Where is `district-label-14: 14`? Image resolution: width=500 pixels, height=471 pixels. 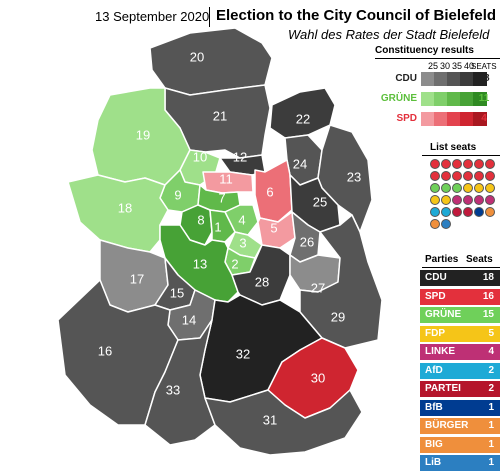 district-label-14: 14 is located at coordinates (189, 319).